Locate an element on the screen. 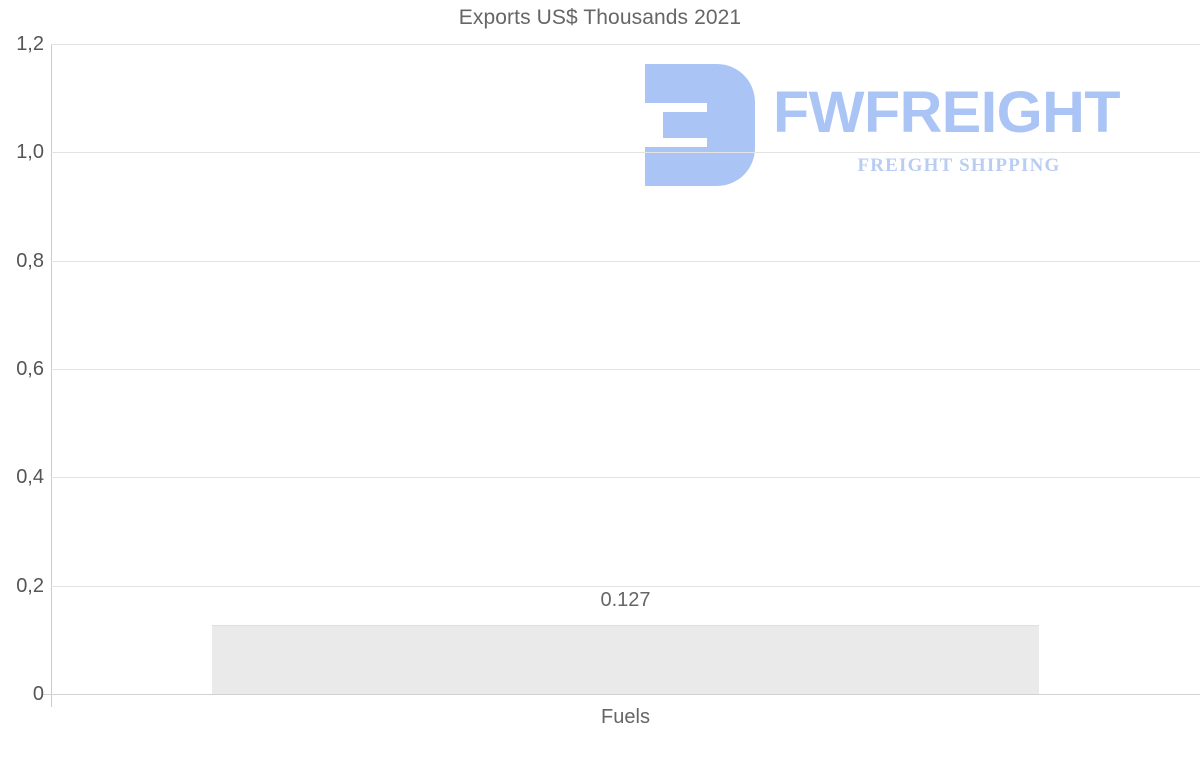 The height and width of the screenshot is (763, 1200). bar-value-label: 0.127 is located at coordinates (625, 600).